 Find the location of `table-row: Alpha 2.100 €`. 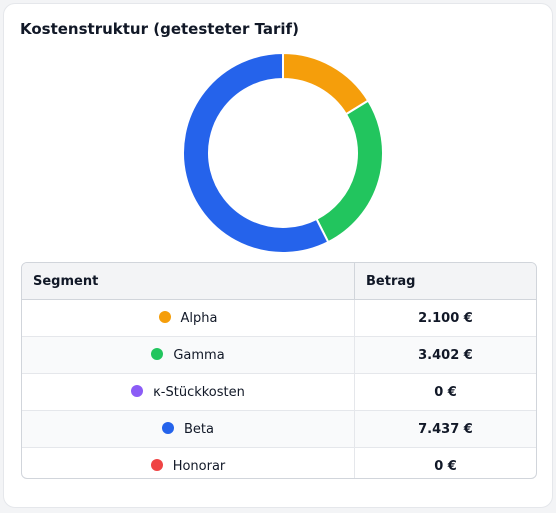

table-row: Alpha 2.100 € is located at coordinates (279, 318).